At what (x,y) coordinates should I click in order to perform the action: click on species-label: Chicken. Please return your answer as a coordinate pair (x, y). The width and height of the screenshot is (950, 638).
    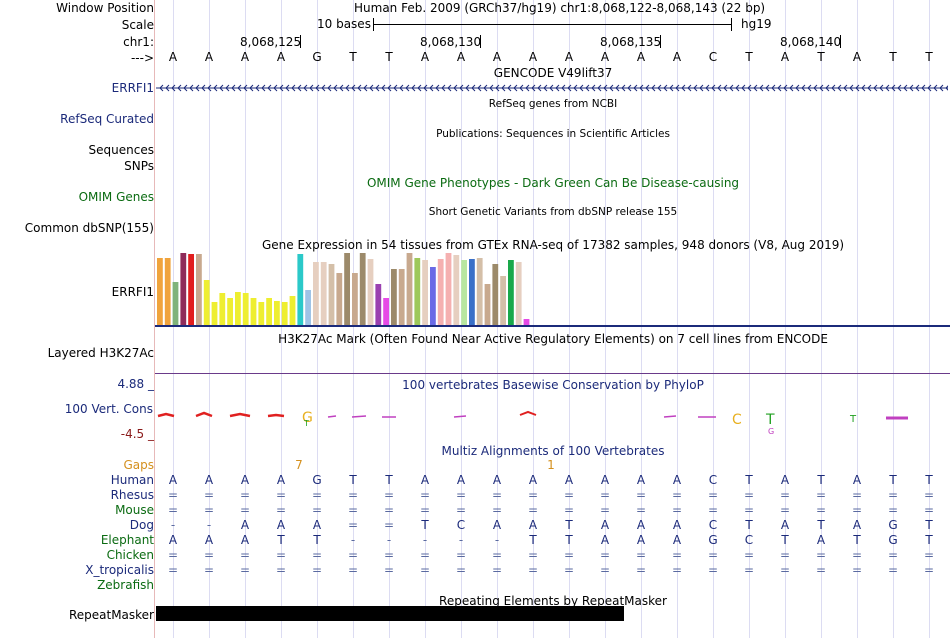
    Looking at the image, I should click on (130, 555).